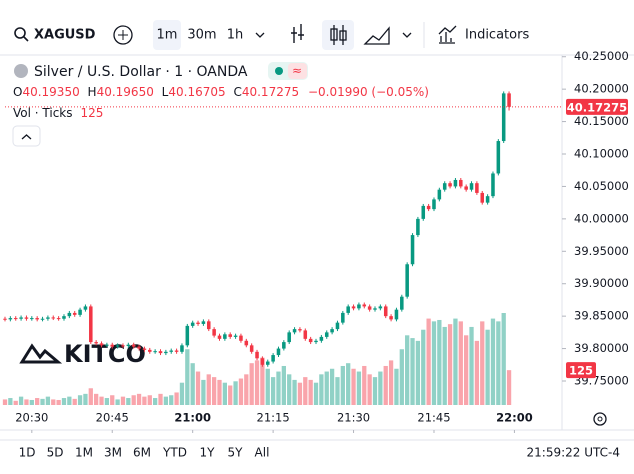 This screenshot has height=474, width=634. What do you see at coordinates (368, 92) in the screenshot?
I see `change: −0.01990 (−0.05%)` at bounding box center [368, 92].